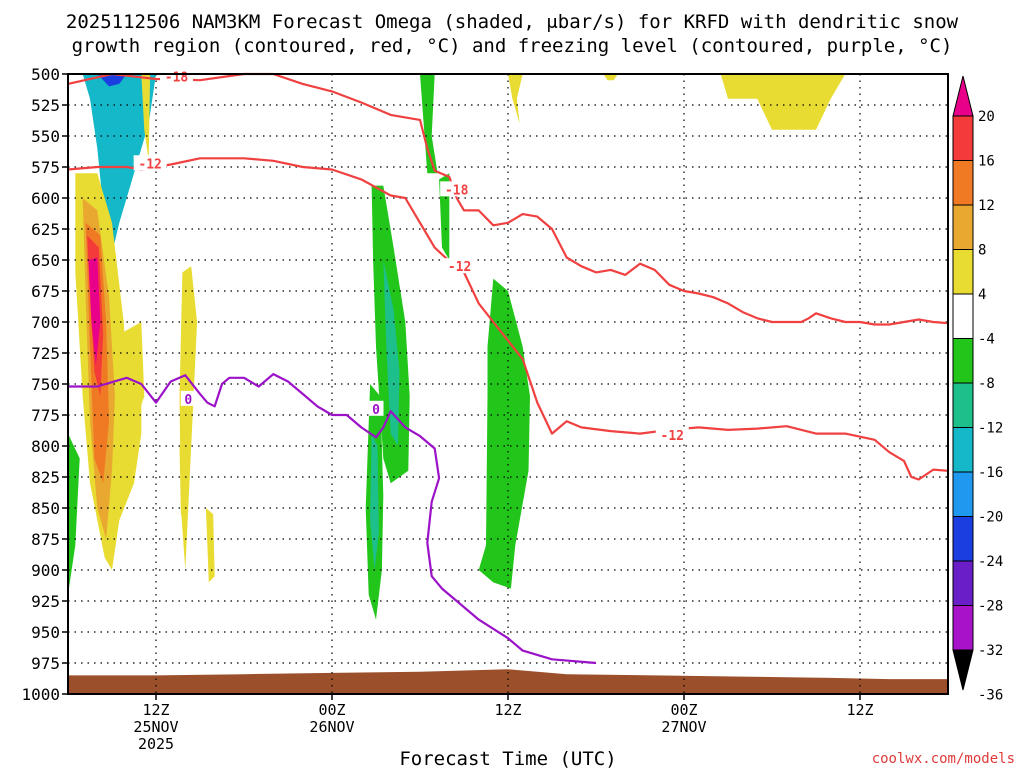 This screenshot has height=768, width=1024. What do you see at coordinates (859, 710) in the screenshot?
I see `xtick-label-54-0: 12Z` at bounding box center [859, 710].